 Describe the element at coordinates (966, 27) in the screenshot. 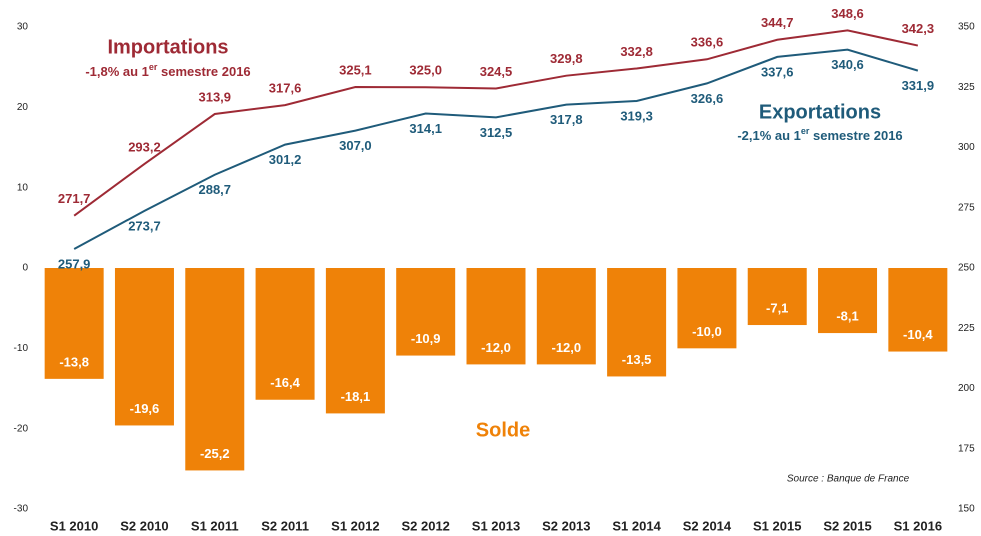

I see `y2-tick-label: 350` at that location.